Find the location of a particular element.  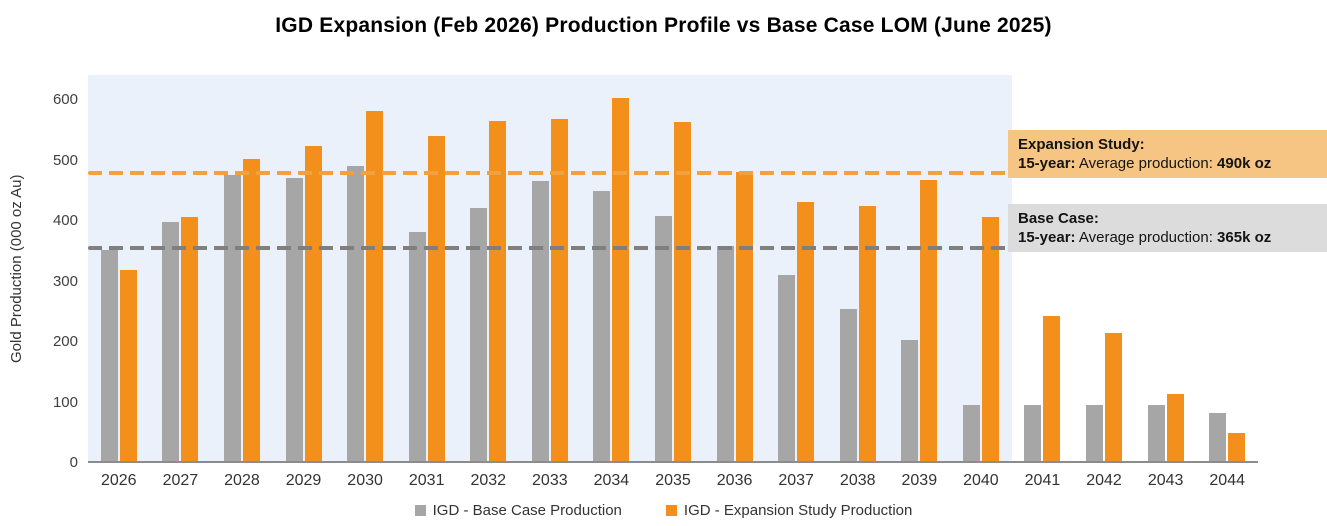

bar-expansion-2043 is located at coordinates (1175, 427).